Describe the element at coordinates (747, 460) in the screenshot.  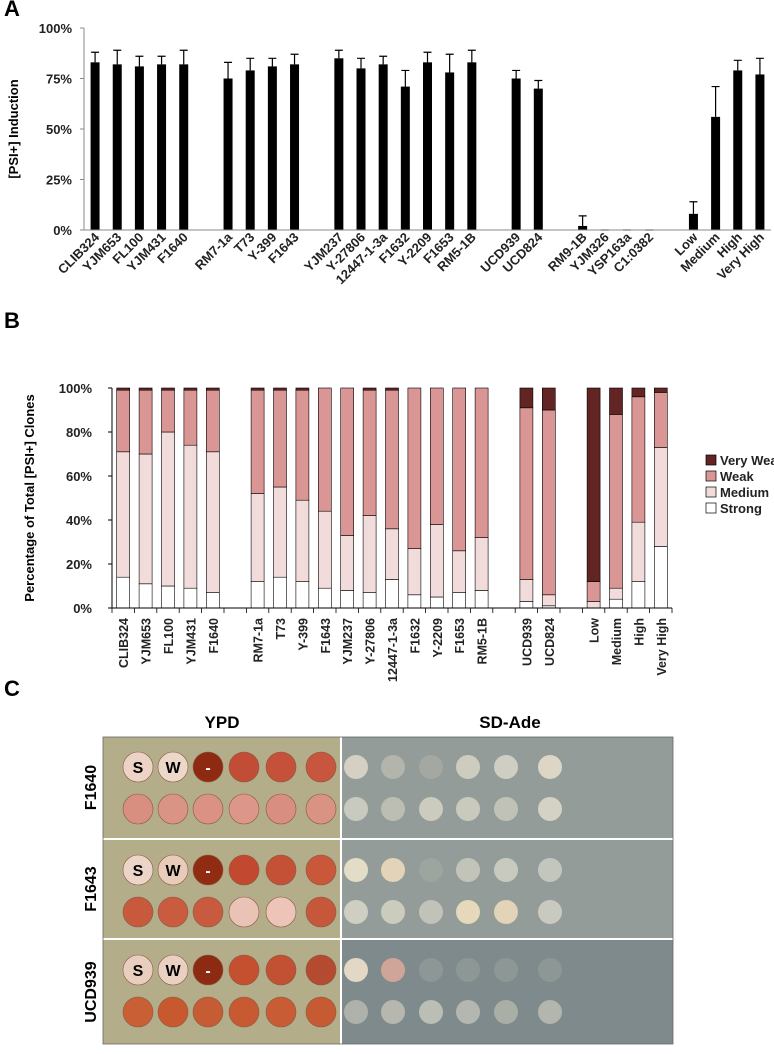
I see `legend-label: Very Weak` at that location.